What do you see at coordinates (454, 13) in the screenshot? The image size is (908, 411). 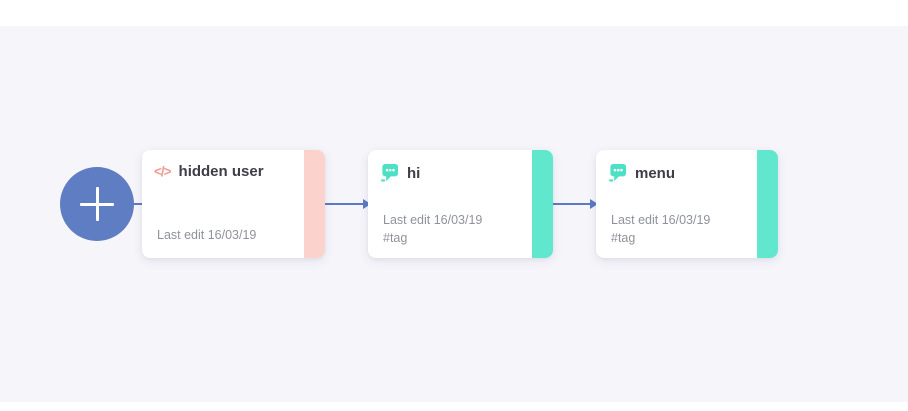 I see `top-strip` at bounding box center [454, 13].